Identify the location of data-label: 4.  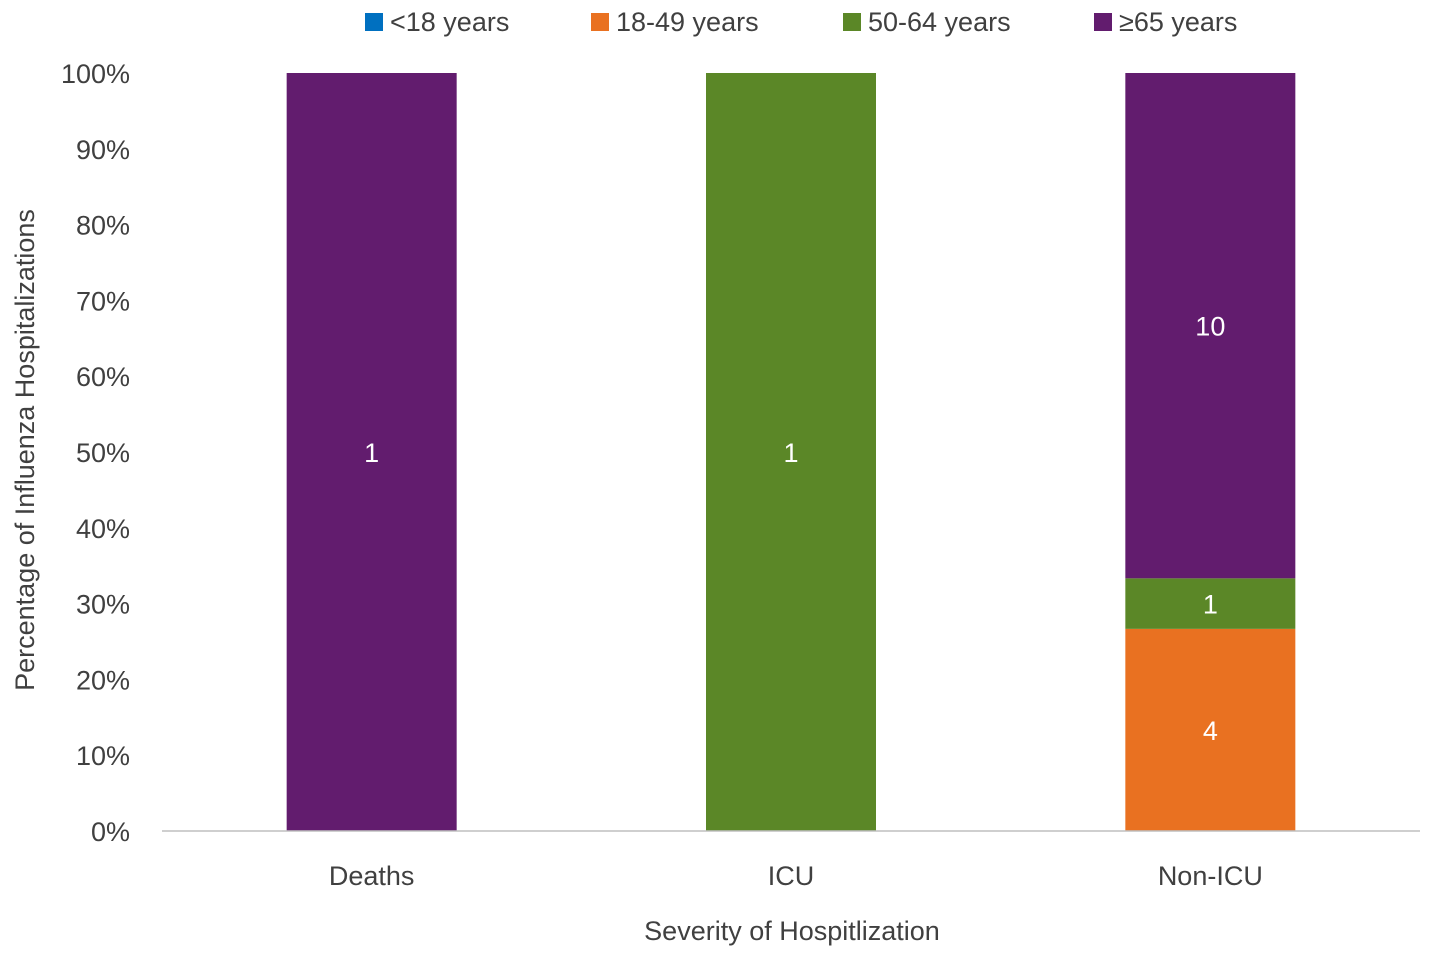
(1210, 731).